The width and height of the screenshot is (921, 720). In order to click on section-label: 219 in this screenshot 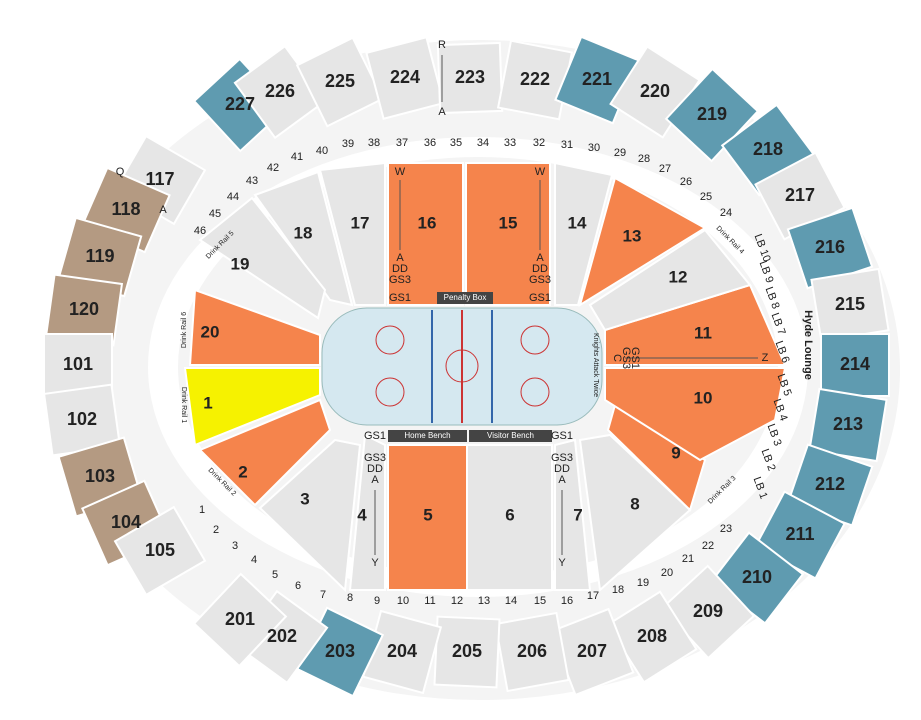, I will do `click(712, 114)`.